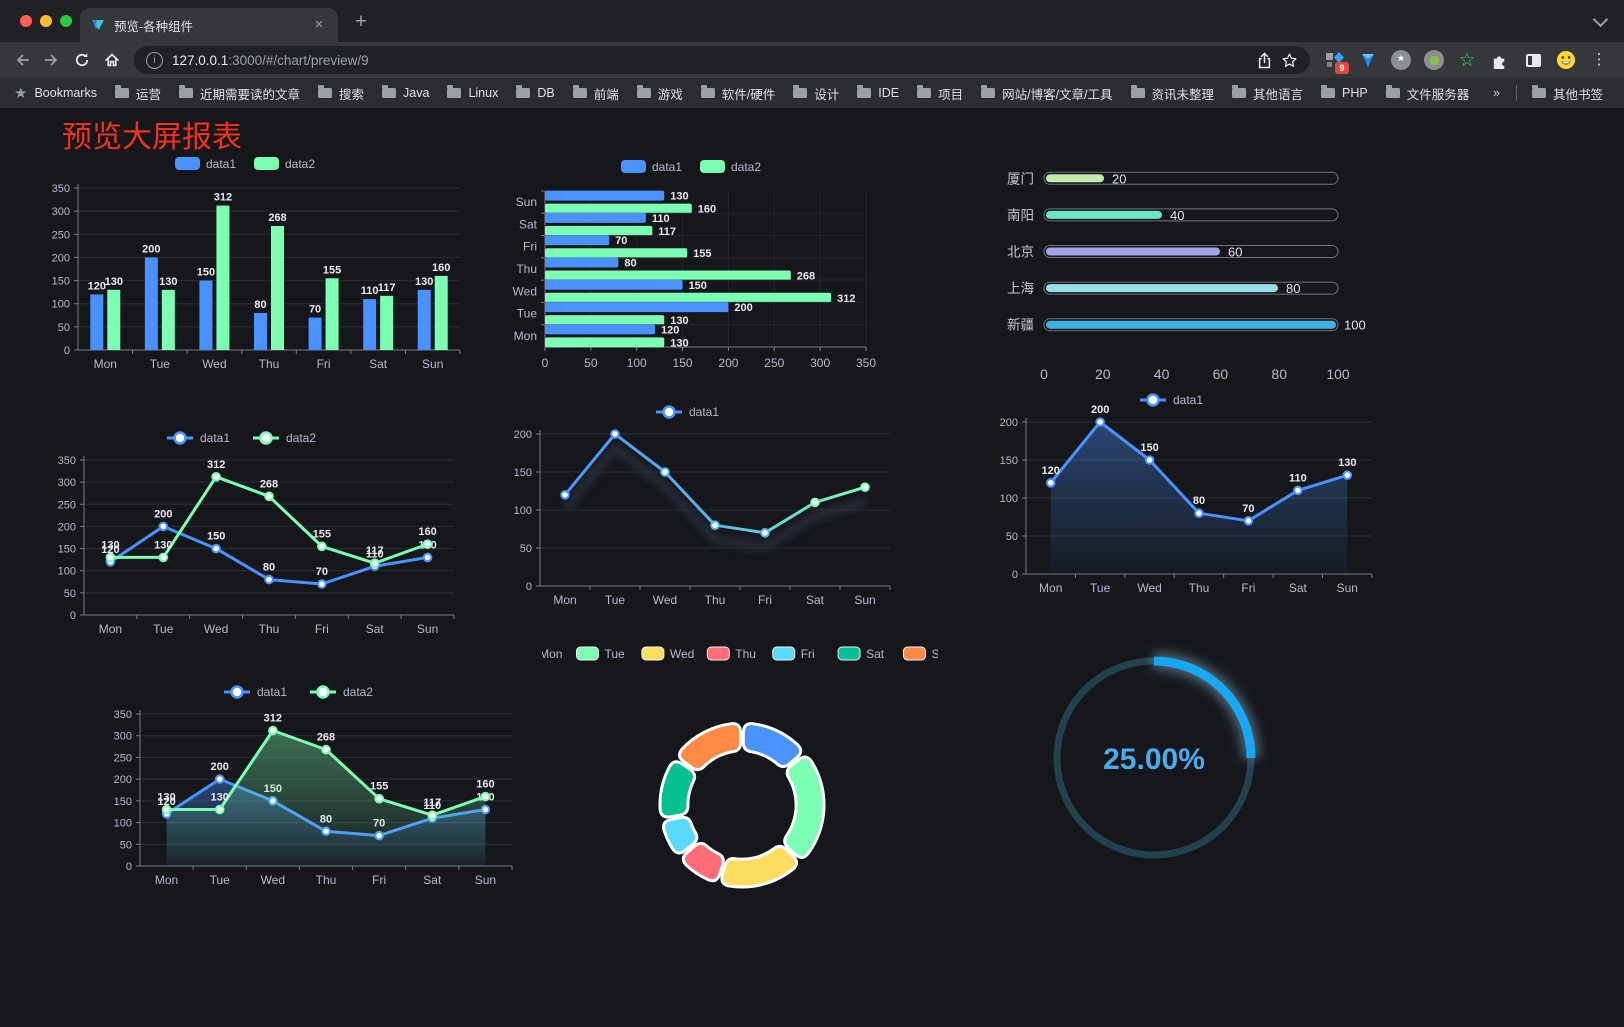  Describe the element at coordinates (1566, 60) in the screenshot. I see `emoji-extension-icon` at that location.